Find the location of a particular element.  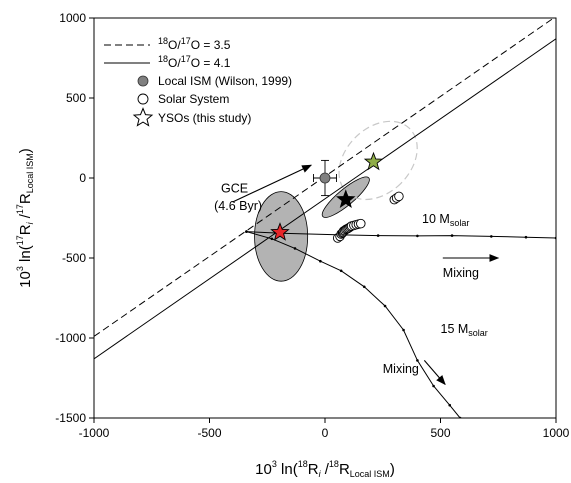

annotation-label-1: GCE is located at coordinates (234, 188).